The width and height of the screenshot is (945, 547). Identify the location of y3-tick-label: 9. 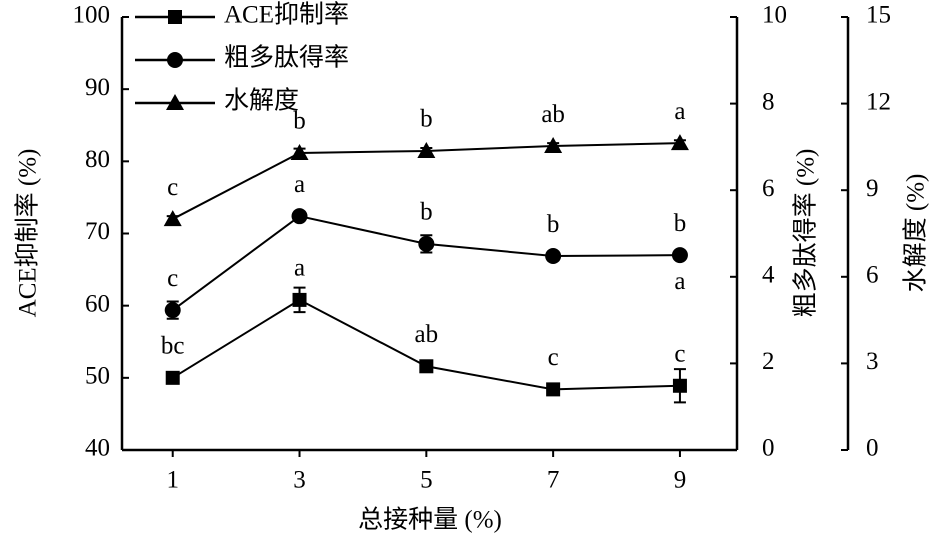
(872, 188).